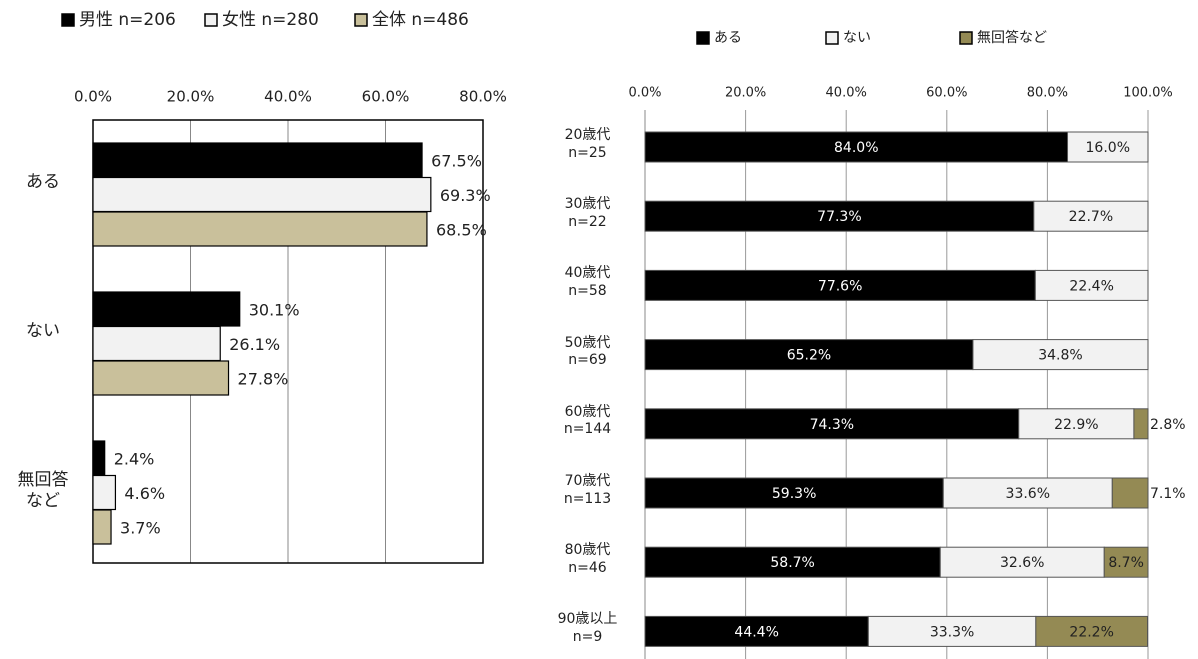 The image size is (1198, 659). I want to click on data-label: 33.6%, so click(1028, 494).